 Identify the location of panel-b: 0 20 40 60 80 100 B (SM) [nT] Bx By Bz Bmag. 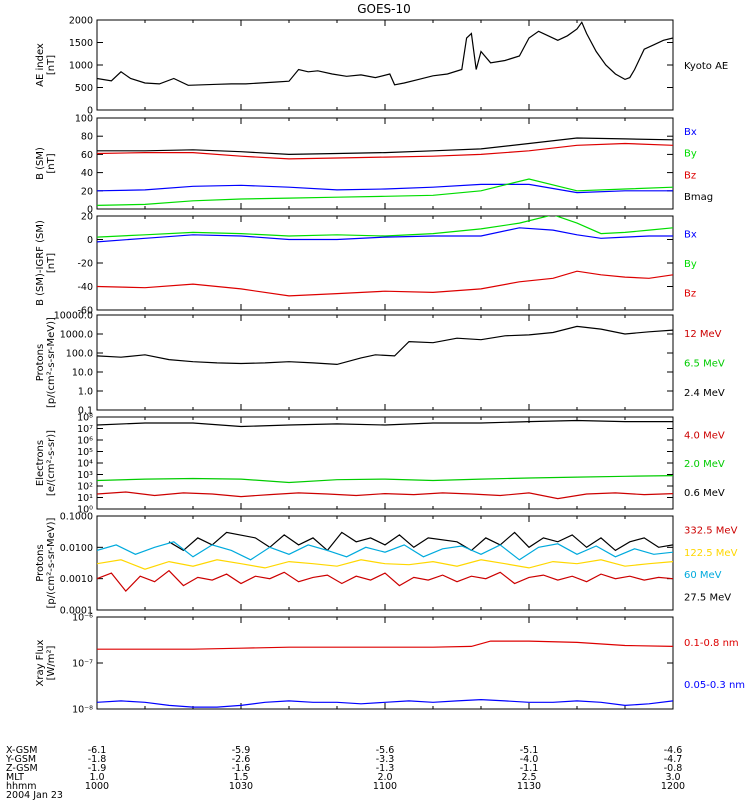
(374, 165).